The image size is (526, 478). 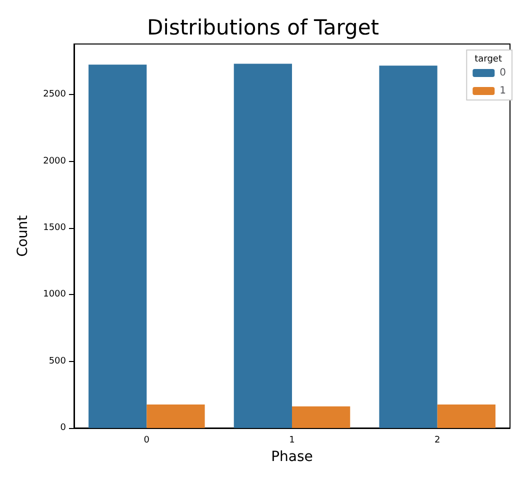 I want to click on y-tick-label: 1000, so click(x=54, y=295).